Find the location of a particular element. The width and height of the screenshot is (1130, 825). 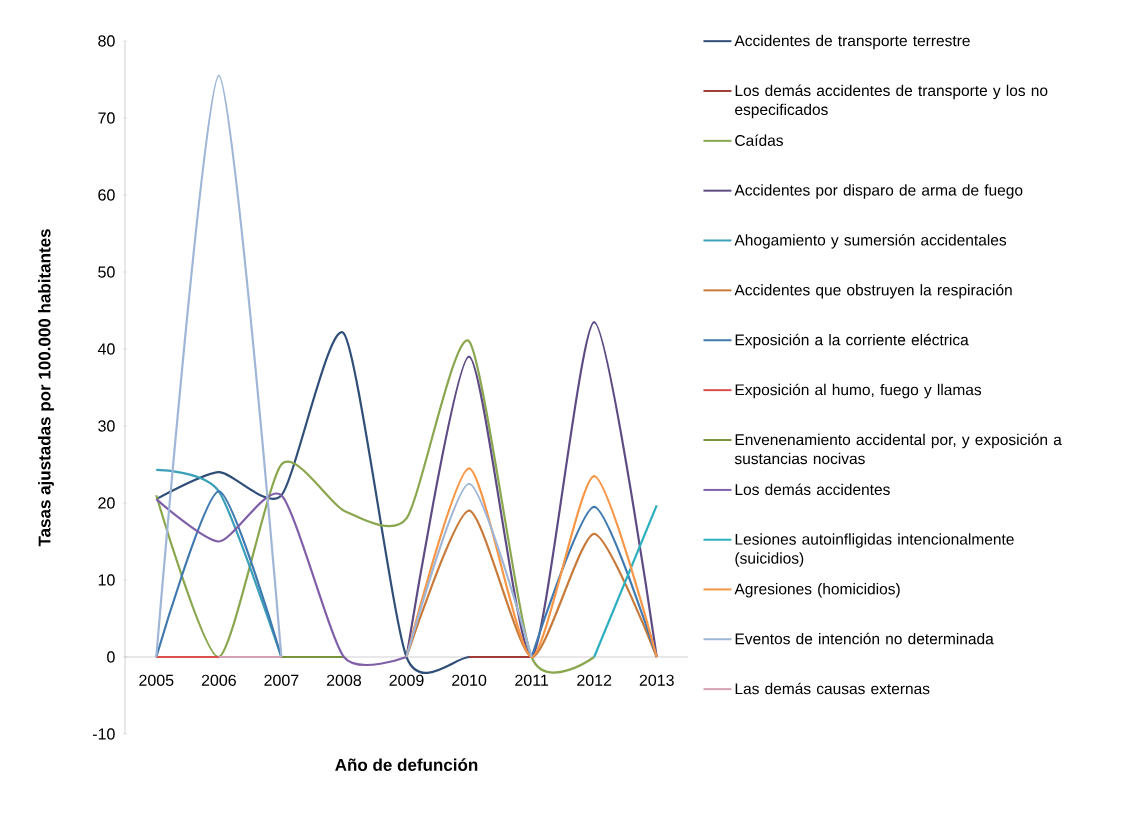

legend-label: Eventos de intención no determinada is located at coordinates (864, 638).